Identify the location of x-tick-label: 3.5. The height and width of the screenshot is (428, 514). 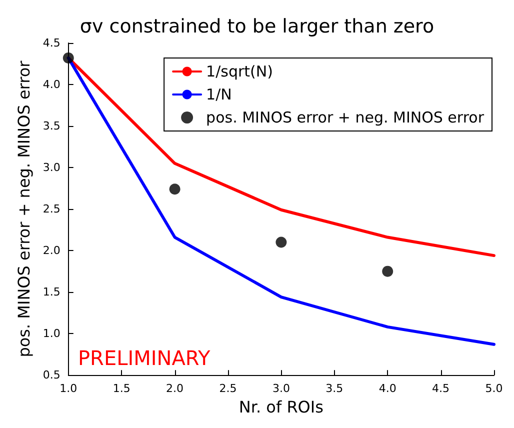
(335, 389).